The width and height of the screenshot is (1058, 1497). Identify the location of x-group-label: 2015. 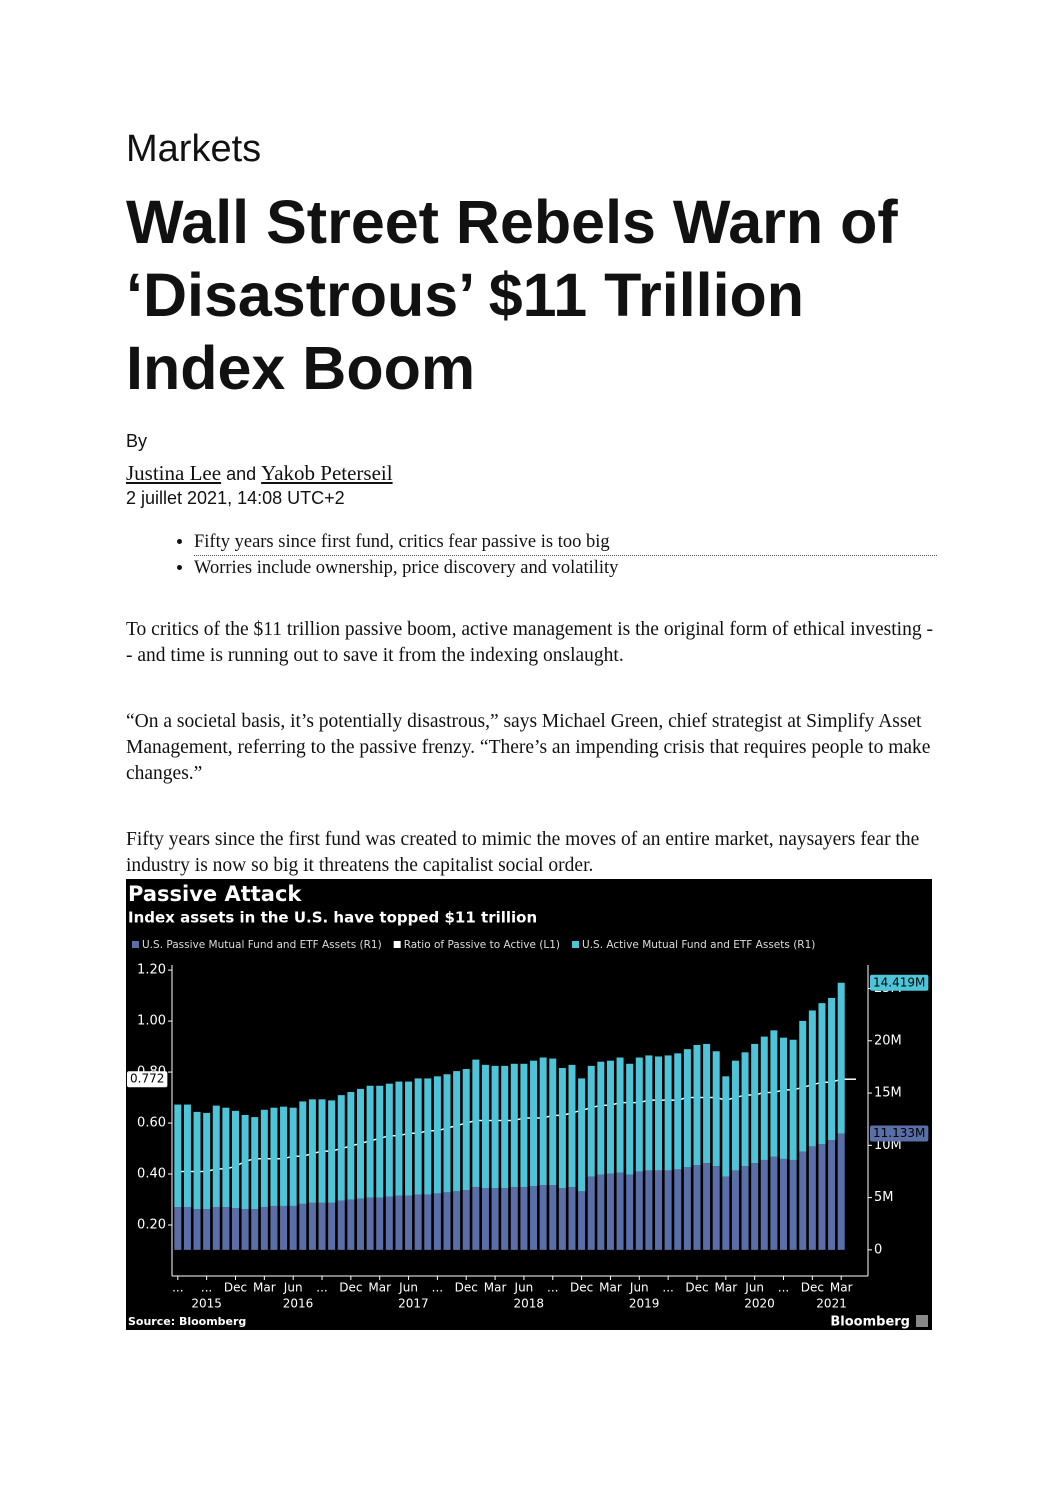
(206, 1304).